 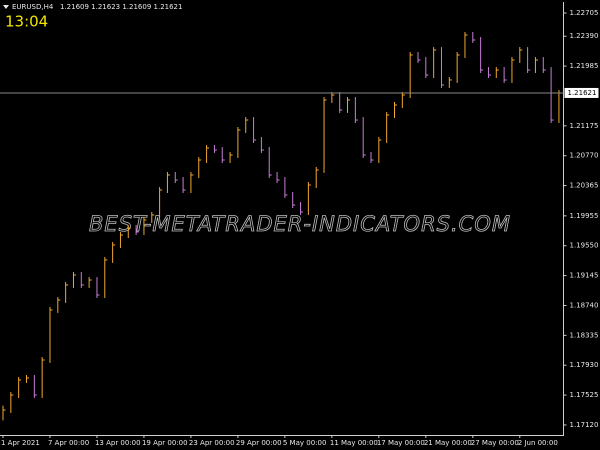 What do you see at coordinates (33, 7) in the screenshot?
I see `symbol: EURUSD,H4` at bounding box center [33, 7].